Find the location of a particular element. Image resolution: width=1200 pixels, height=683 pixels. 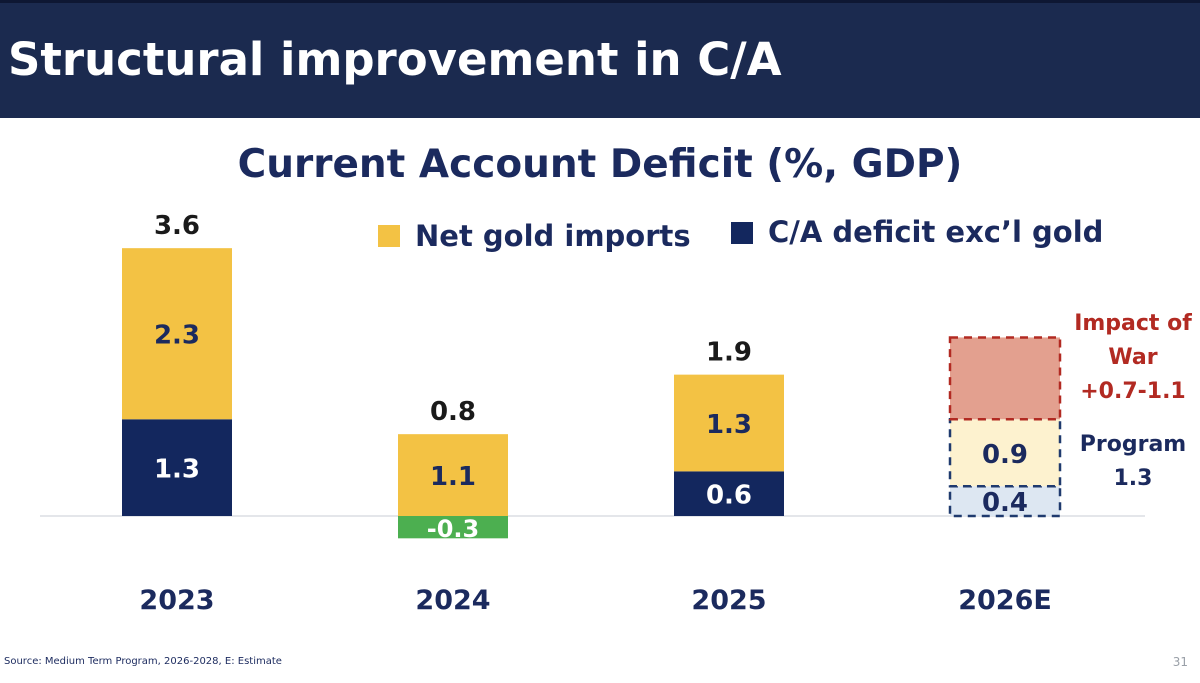

annotation-program-line-2: 1.3 is located at coordinates (1133, 478).